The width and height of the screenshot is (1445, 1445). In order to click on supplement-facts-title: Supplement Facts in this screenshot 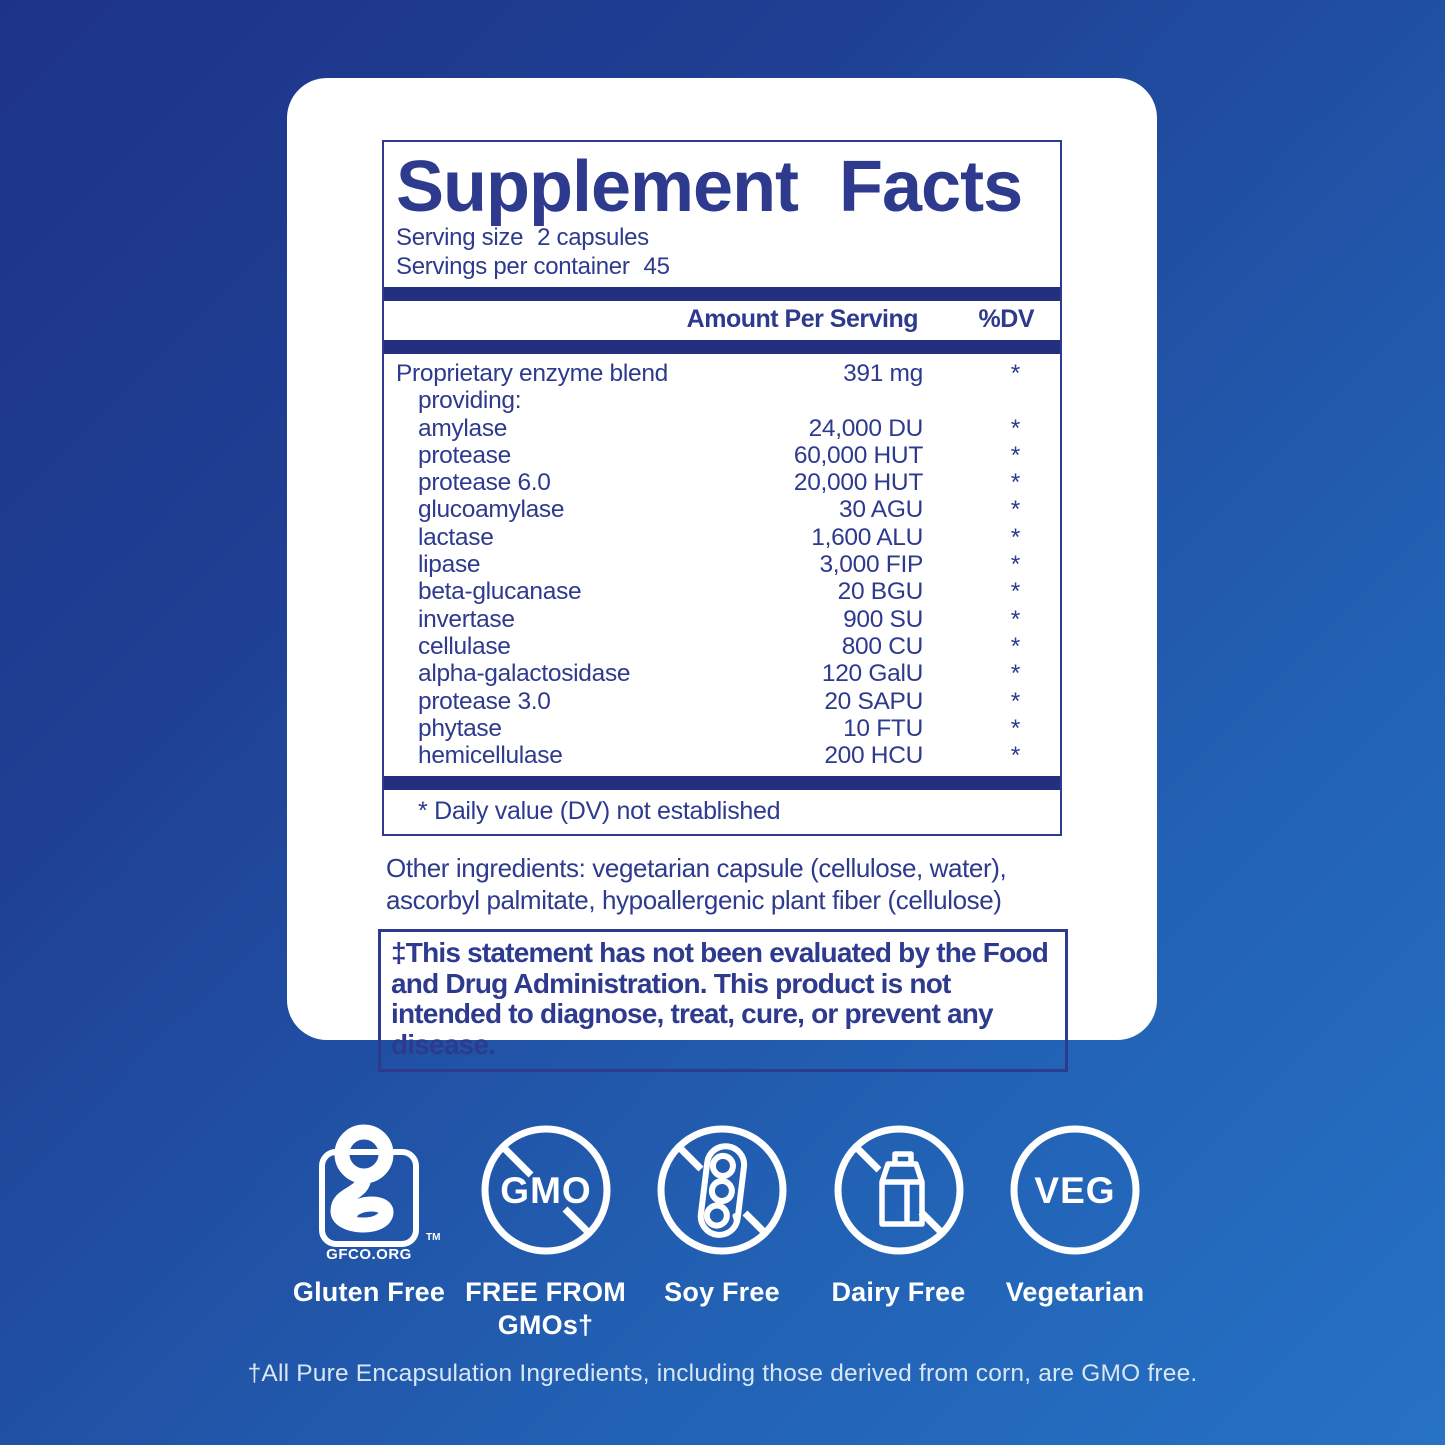, I will do `click(709, 187)`.